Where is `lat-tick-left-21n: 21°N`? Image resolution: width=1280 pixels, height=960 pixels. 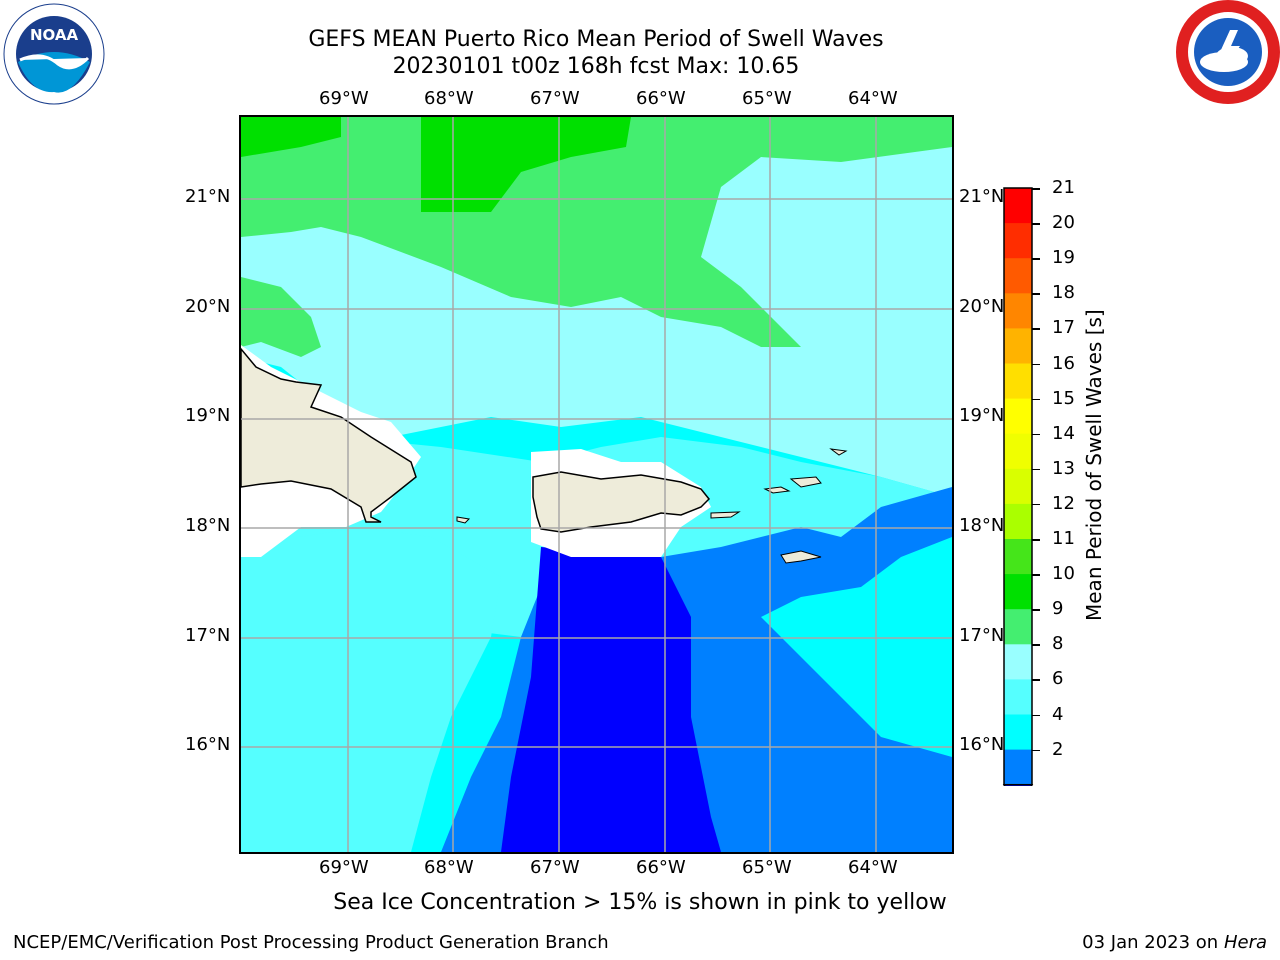 lat-tick-left-21n: 21°N is located at coordinates (208, 196).